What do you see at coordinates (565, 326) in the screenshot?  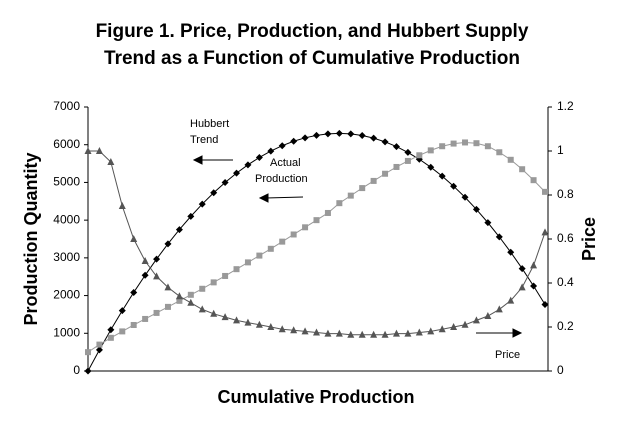 I see `y2-tick-label: 0.2` at bounding box center [565, 326].